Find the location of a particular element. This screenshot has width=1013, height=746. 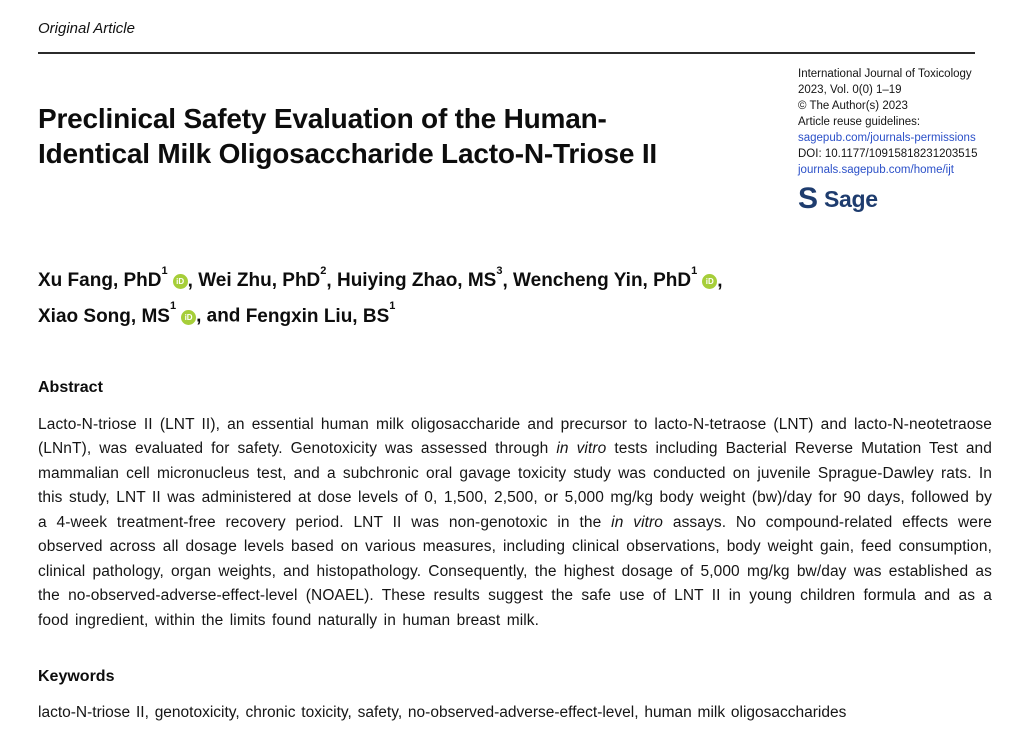

article-type-label: Original Article is located at coordinates (86, 28).